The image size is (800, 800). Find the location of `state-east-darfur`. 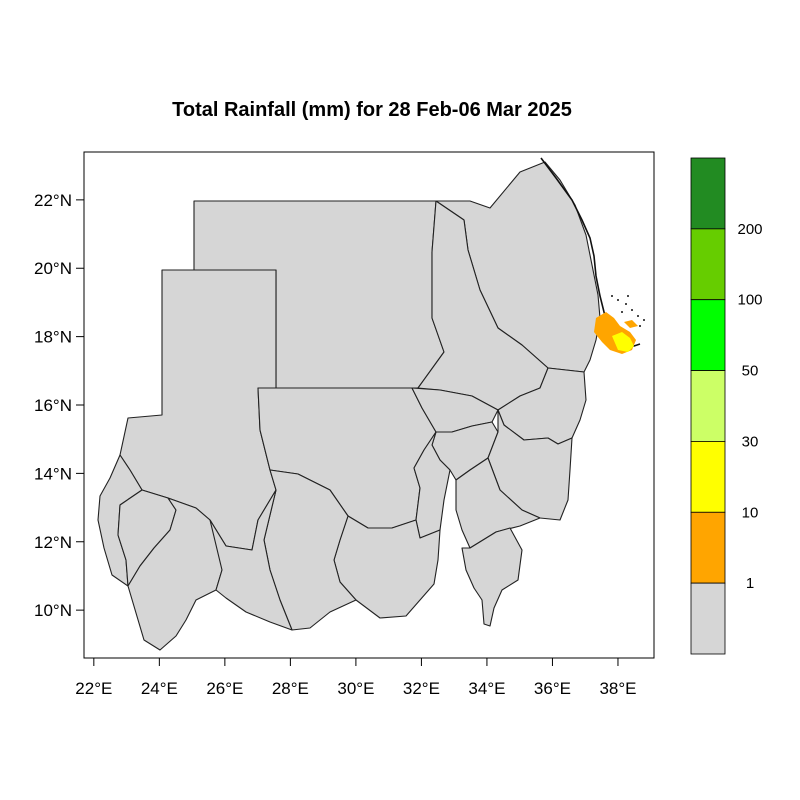

state-east-darfur is located at coordinates (251, 560).